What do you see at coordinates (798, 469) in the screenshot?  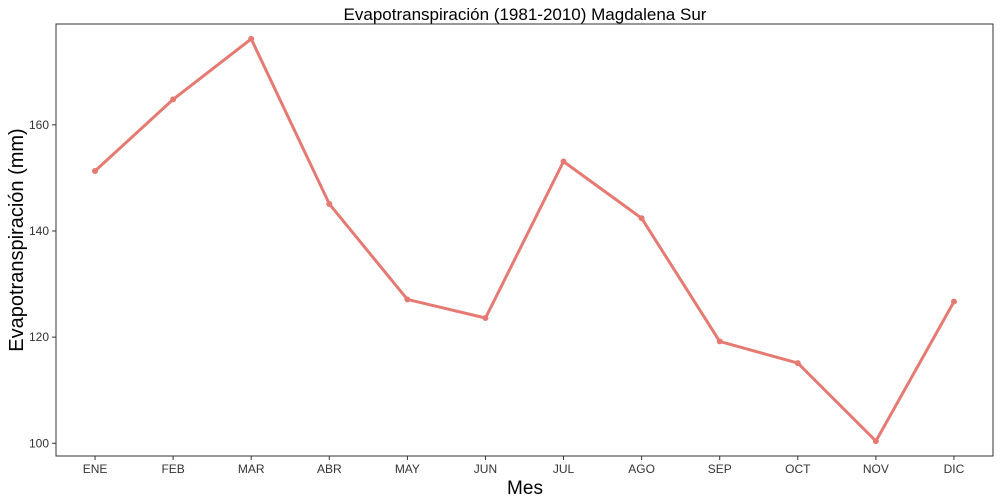 I see `x-tick-label: OCT` at bounding box center [798, 469].